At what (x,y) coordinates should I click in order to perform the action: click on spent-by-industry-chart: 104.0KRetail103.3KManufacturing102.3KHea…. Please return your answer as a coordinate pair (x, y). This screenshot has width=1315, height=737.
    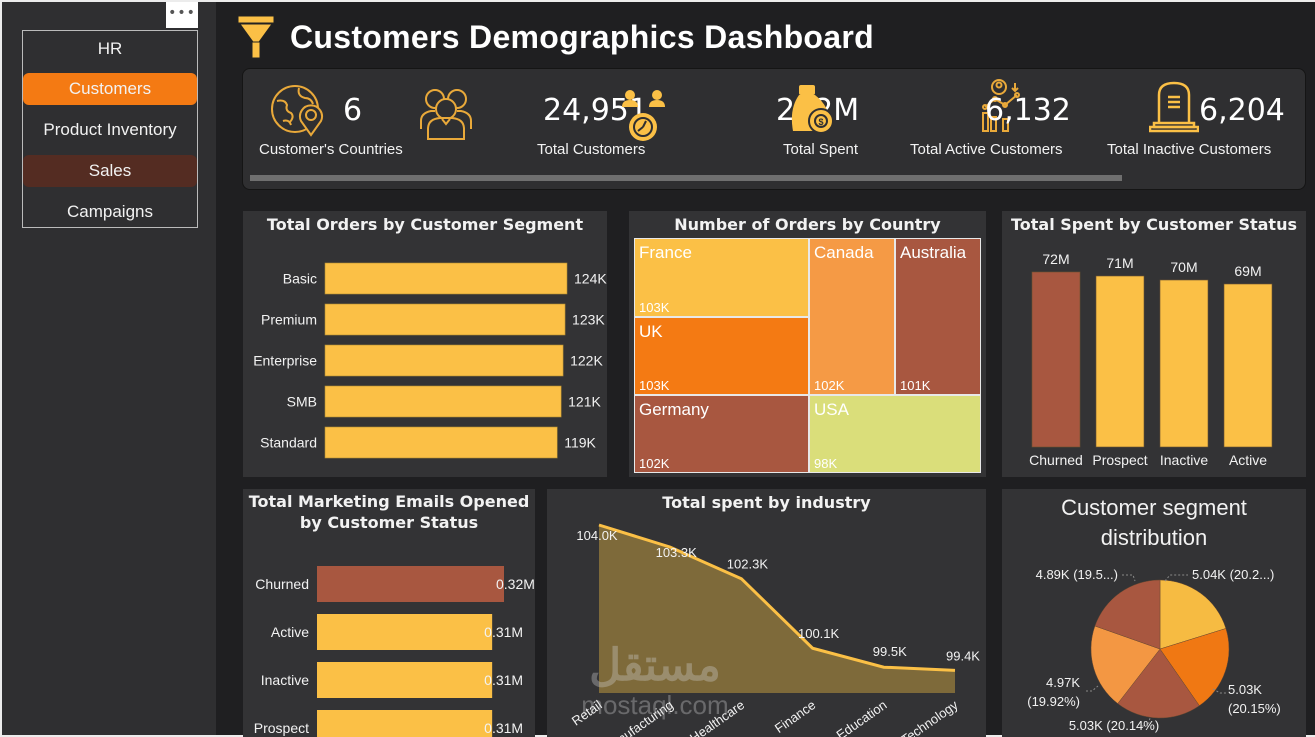
    Looking at the image, I should click on (766, 613).